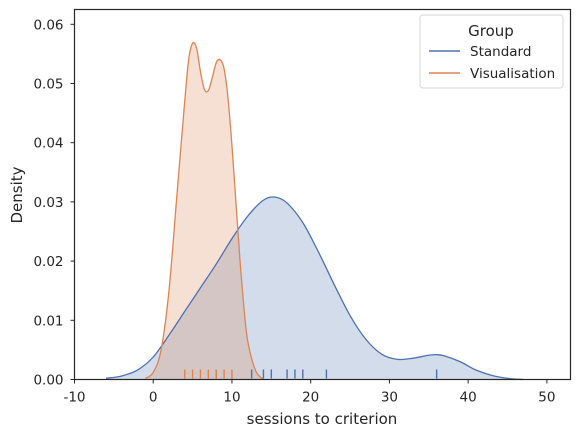 This screenshot has height=437, width=579. I want to click on legend-title: Group, so click(491, 31).